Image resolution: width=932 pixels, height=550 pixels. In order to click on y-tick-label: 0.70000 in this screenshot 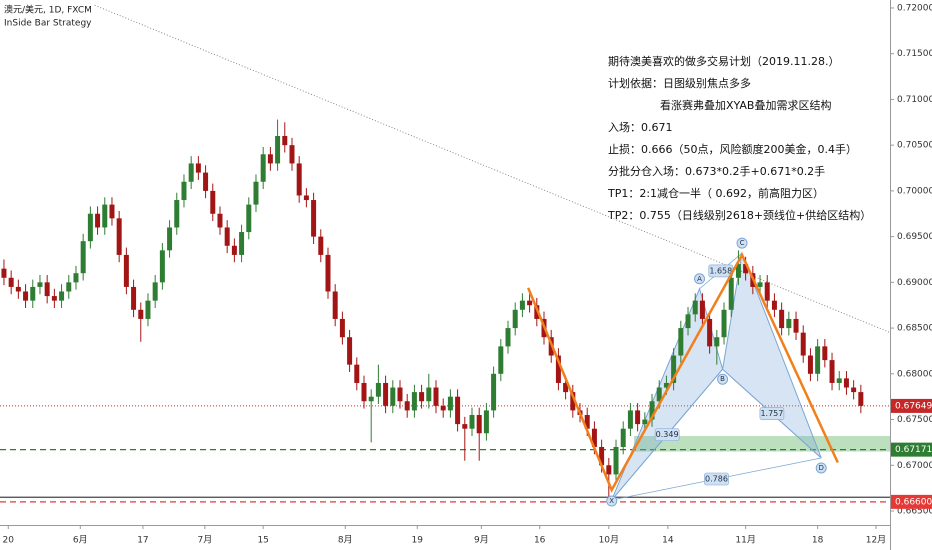, I will do `click(914, 191)`.